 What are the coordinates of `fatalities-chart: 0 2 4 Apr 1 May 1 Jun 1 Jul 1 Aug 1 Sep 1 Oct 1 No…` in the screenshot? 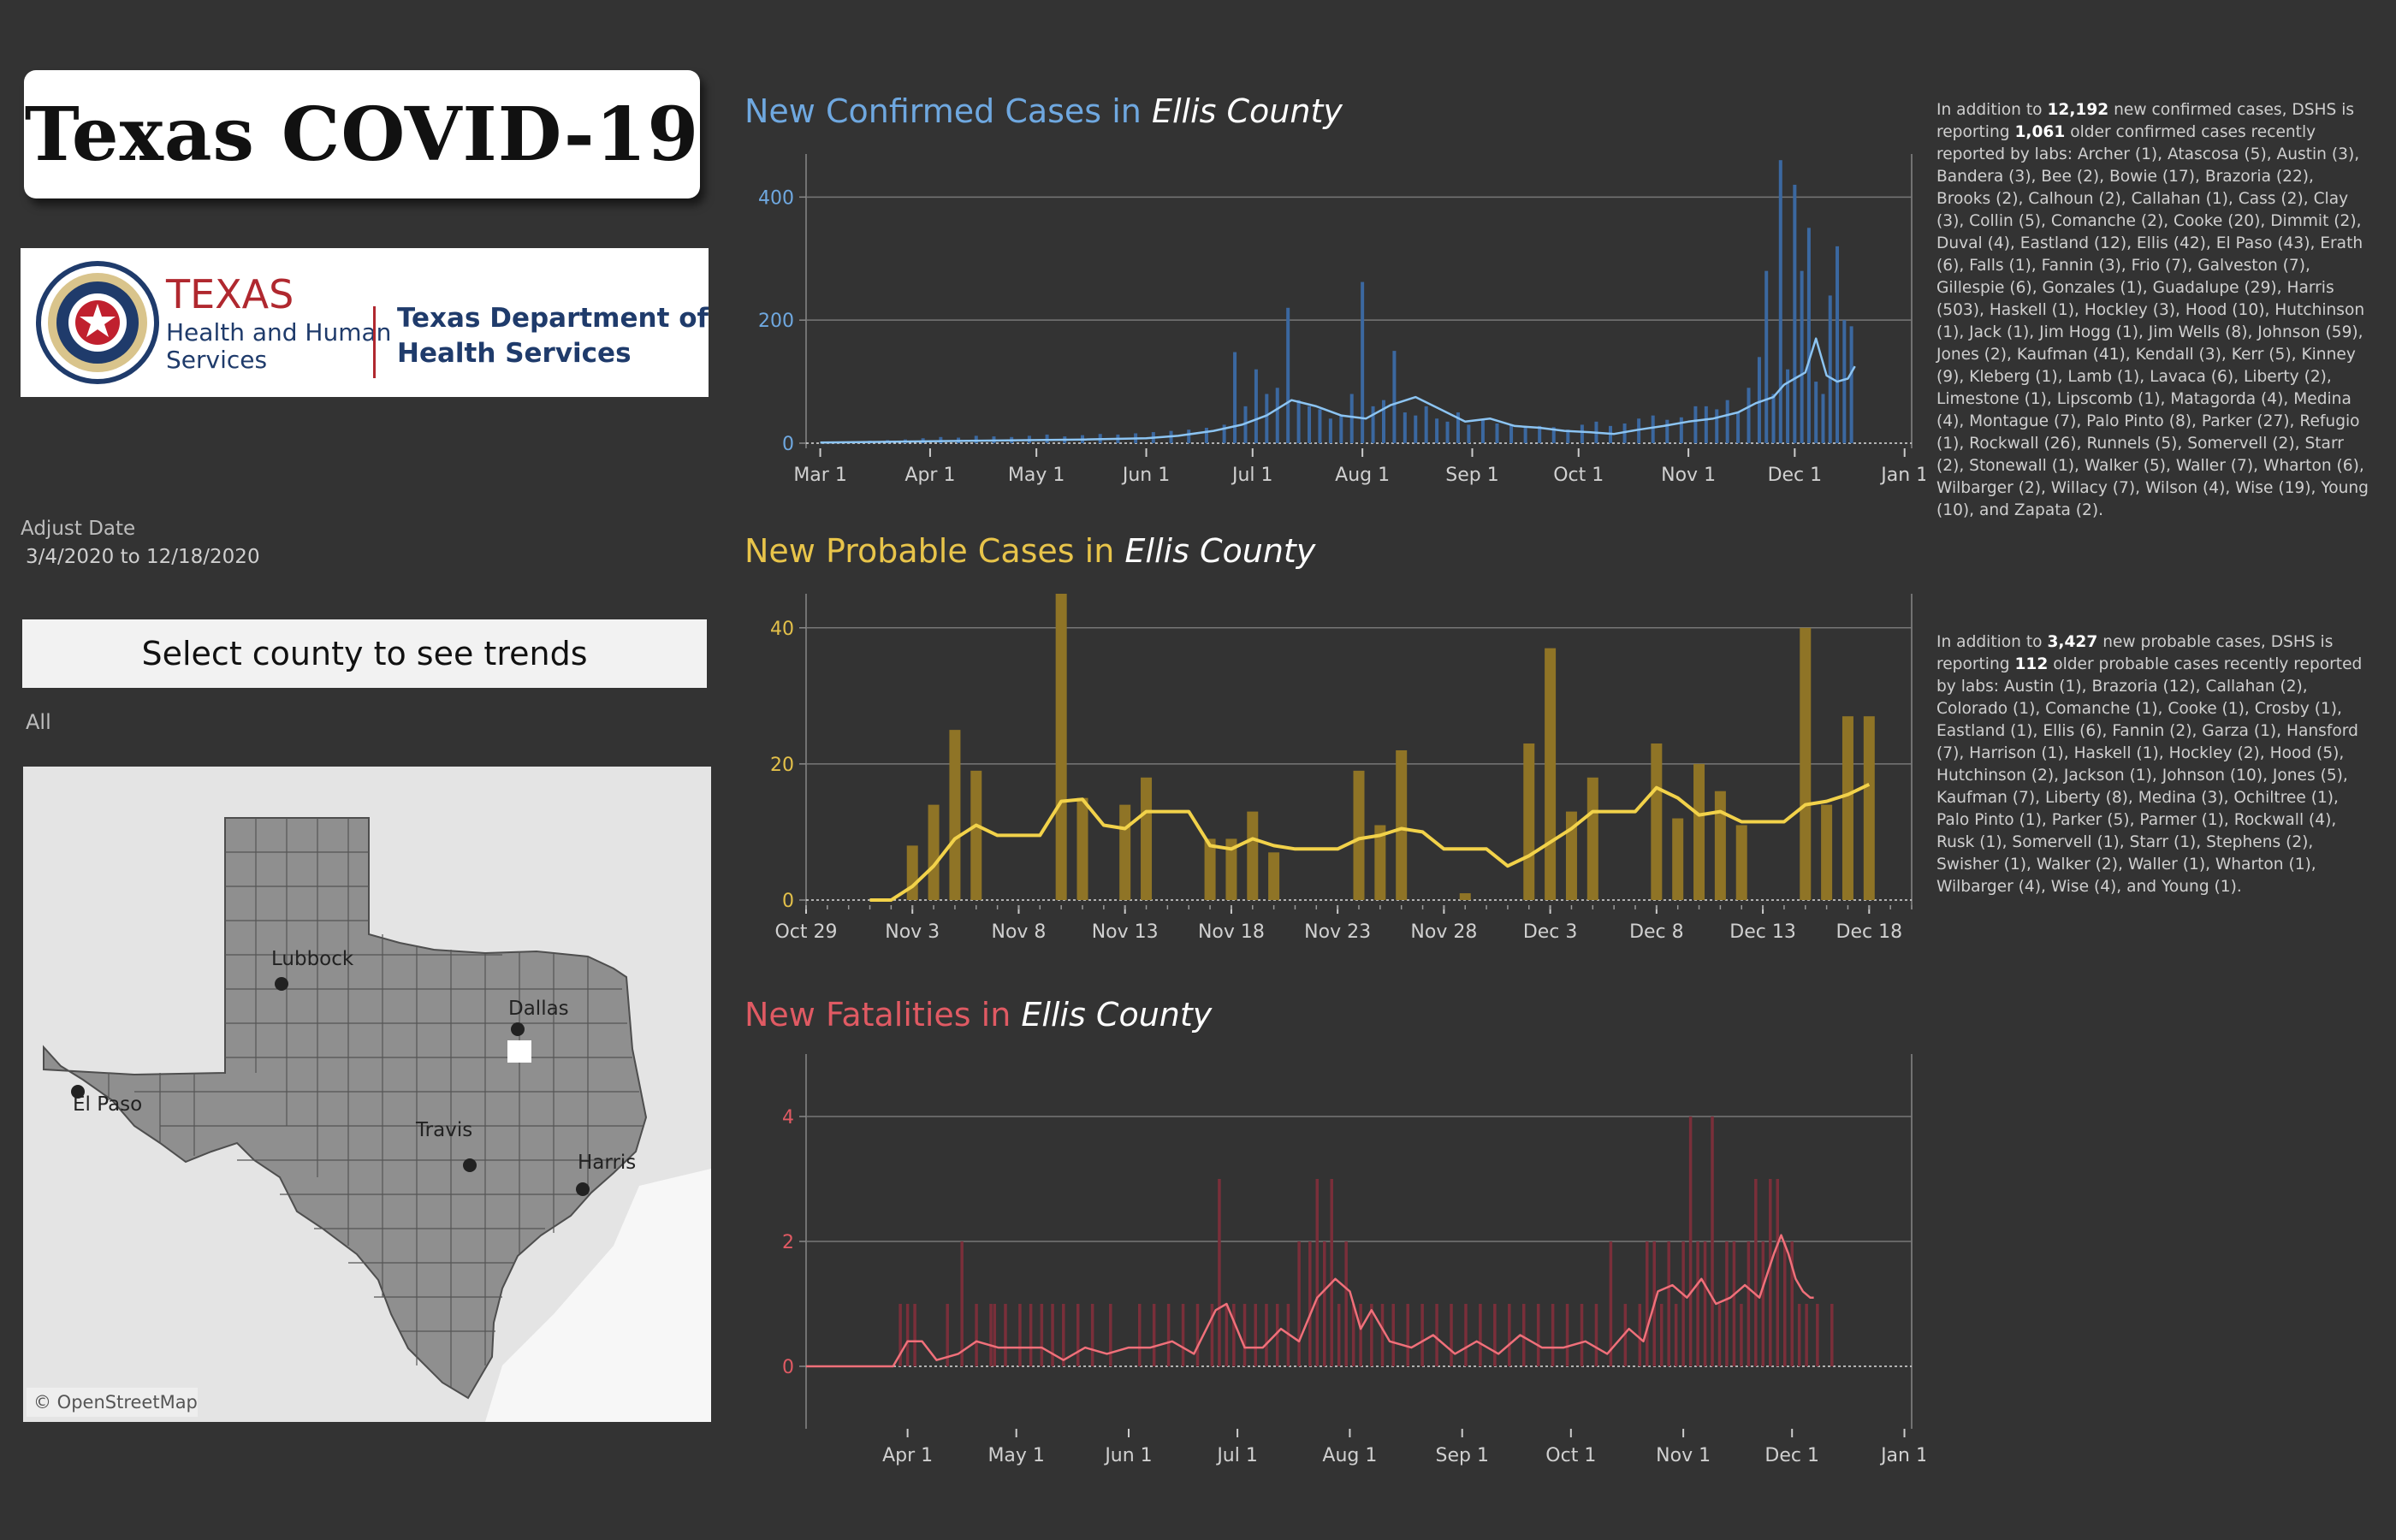 It's located at (1334, 1261).